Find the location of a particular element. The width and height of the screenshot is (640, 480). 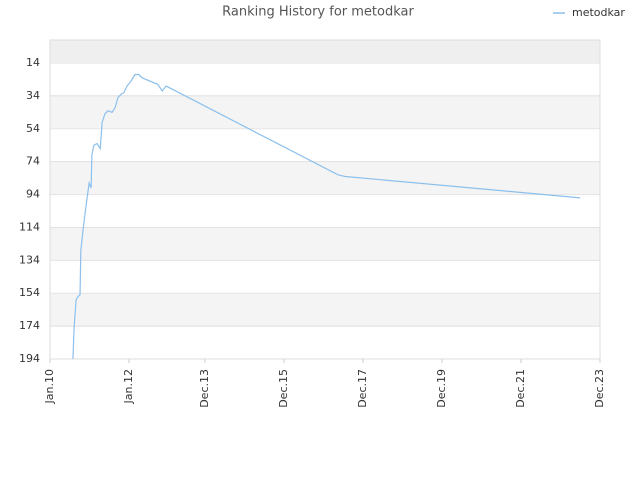

y-tick-label: 54 is located at coordinates (33, 128).